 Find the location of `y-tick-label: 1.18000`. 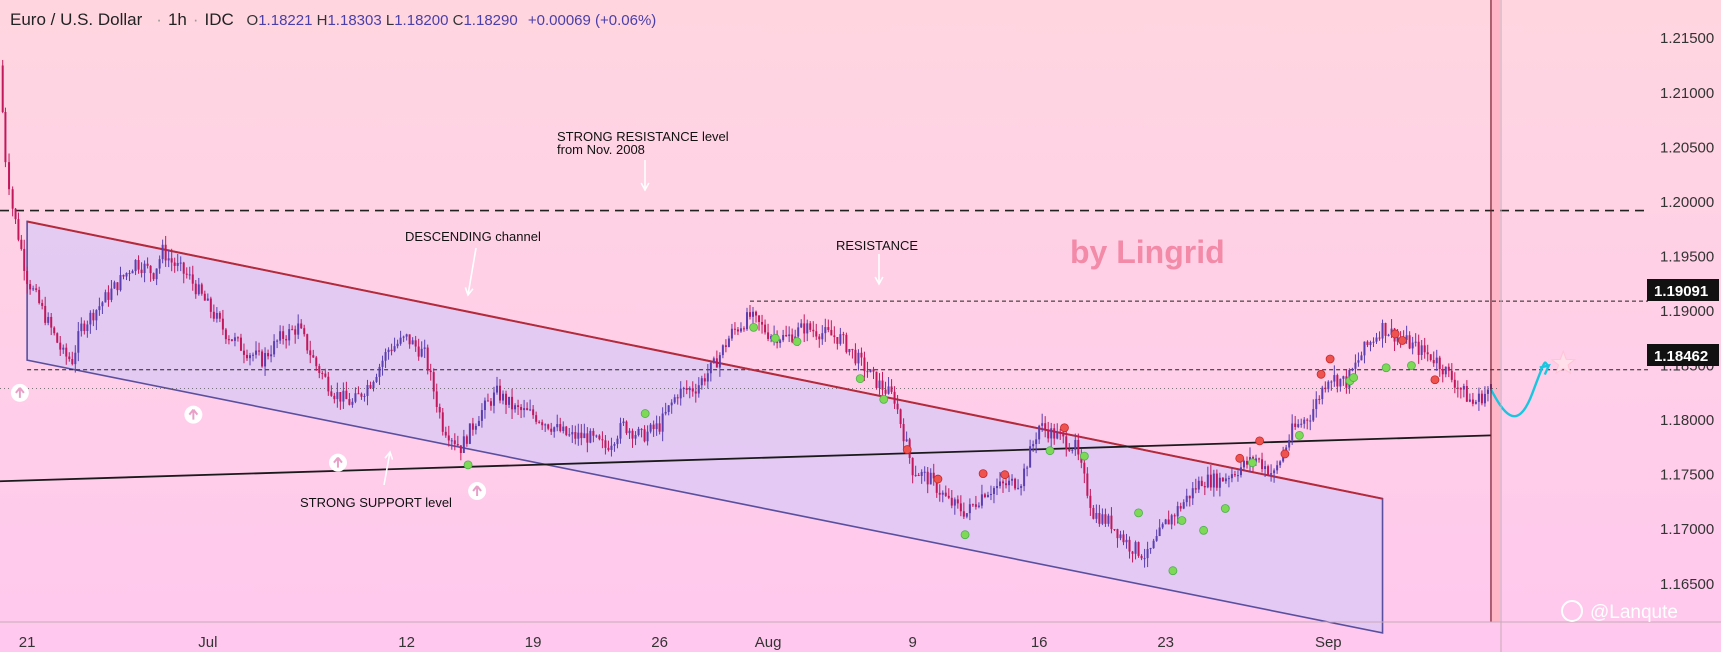

y-tick-label: 1.18000 is located at coordinates (1687, 420).